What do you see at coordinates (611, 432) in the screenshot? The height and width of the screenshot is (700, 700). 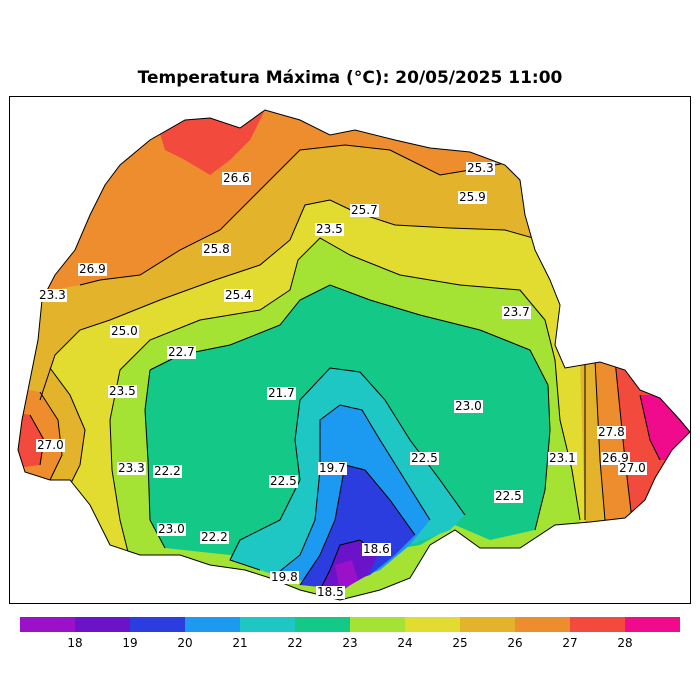 I see `contour-label: 27.8` at bounding box center [611, 432].